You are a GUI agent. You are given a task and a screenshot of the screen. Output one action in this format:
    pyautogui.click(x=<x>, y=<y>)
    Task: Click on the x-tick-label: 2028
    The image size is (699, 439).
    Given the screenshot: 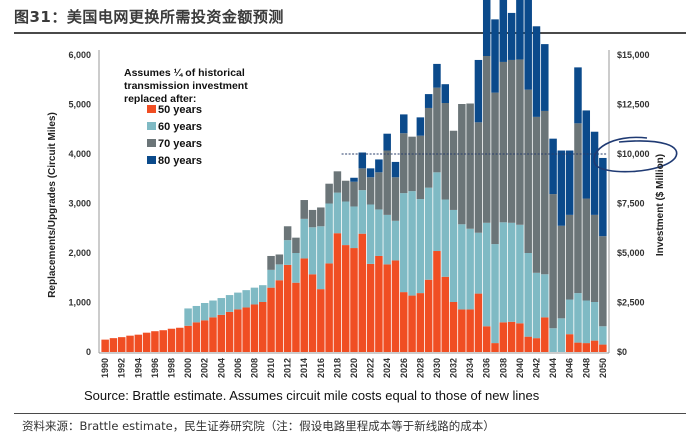 What is the action you would take?
    pyautogui.click(x=420, y=368)
    